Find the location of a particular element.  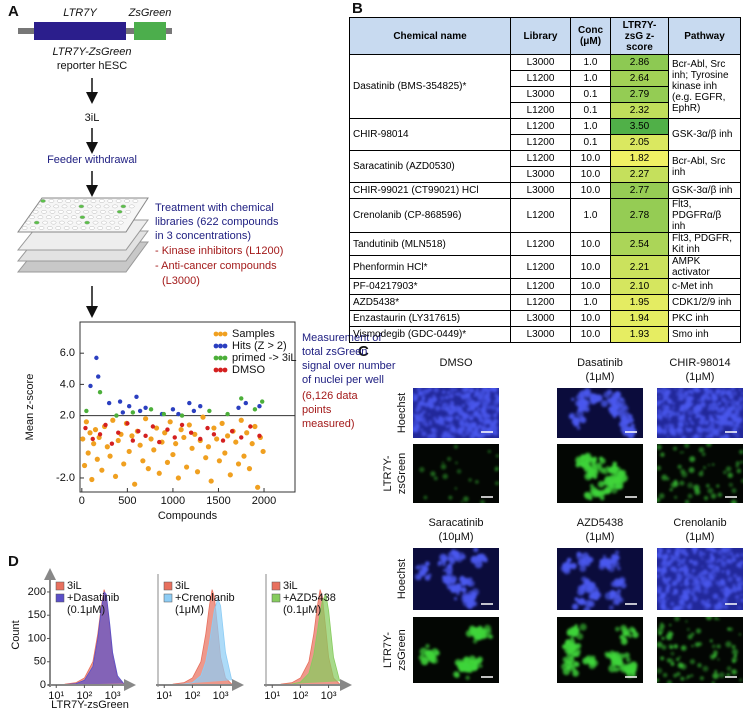

z-score: 2.86 is located at coordinates (639, 62).